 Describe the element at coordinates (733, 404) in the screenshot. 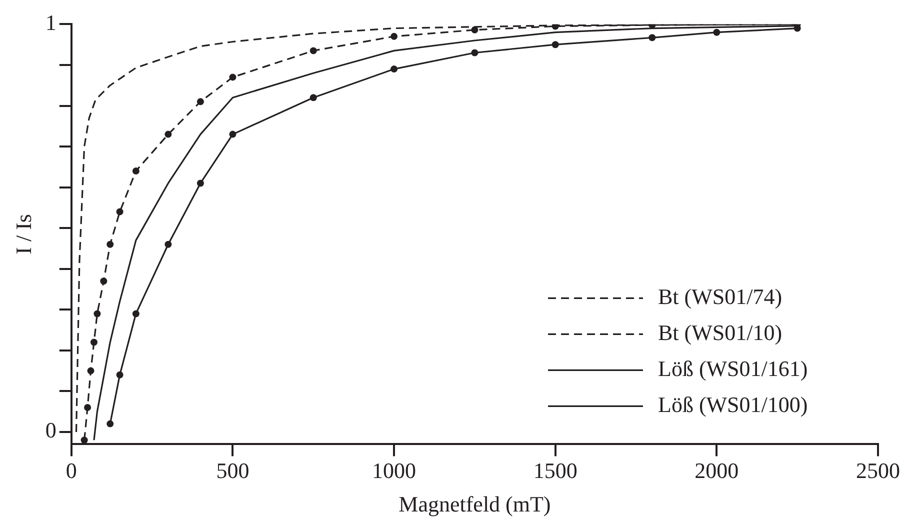

I see `legend-label: Löß (WS01/100)` at that location.